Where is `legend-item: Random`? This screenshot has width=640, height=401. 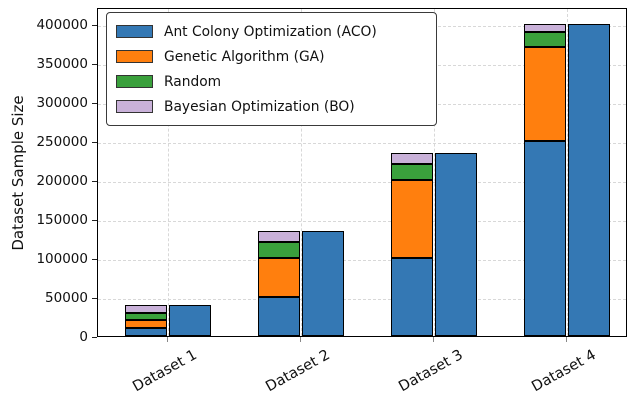 legend-item: Random is located at coordinates (271, 81).